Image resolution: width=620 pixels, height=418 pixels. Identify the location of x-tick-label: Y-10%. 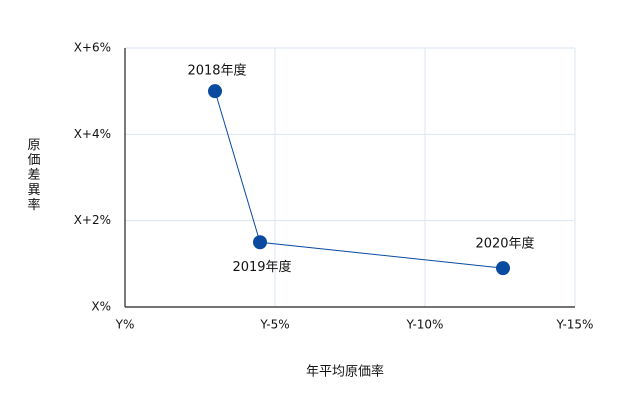
(425, 325).